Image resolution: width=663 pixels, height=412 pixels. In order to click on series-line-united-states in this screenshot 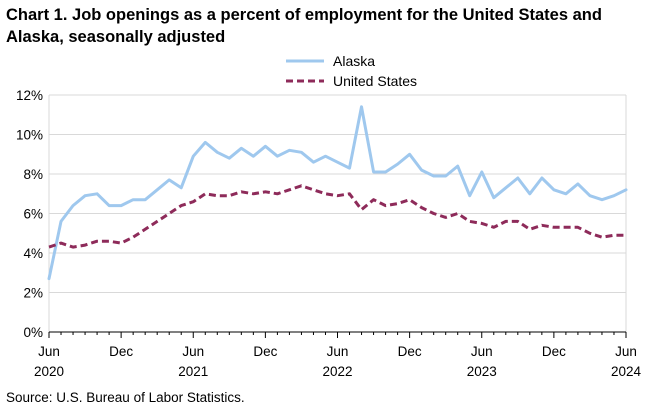, I will do `click(337, 216)`.